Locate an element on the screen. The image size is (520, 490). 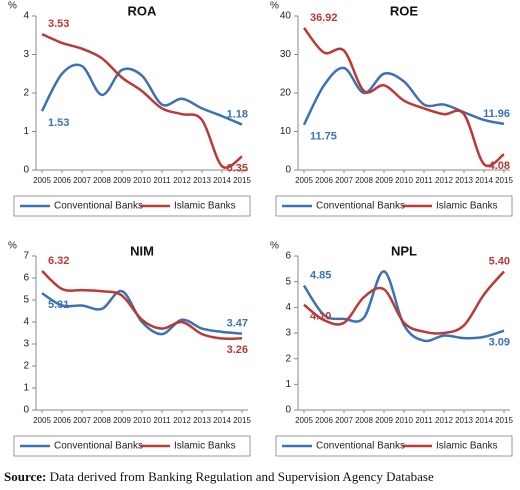
value-label: 4.08 is located at coordinates (499, 166).